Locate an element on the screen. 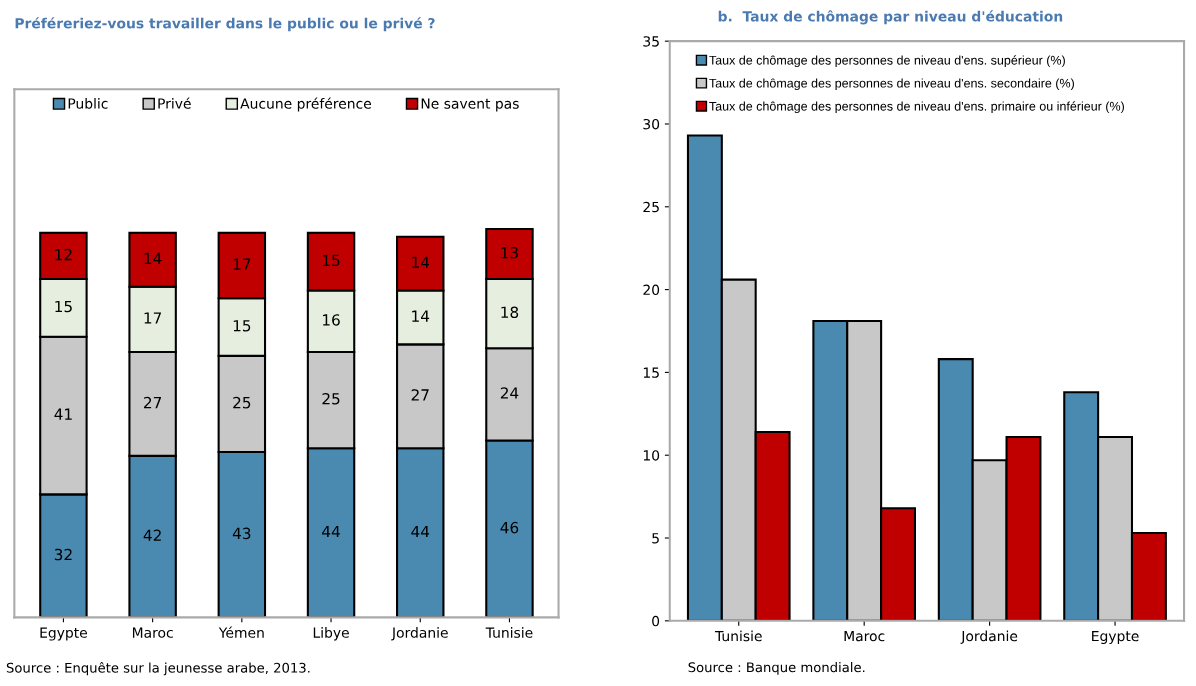 This screenshot has height=686, width=1196. source-note: Source : Banque mondiale. is located at coordinates (776, 668).